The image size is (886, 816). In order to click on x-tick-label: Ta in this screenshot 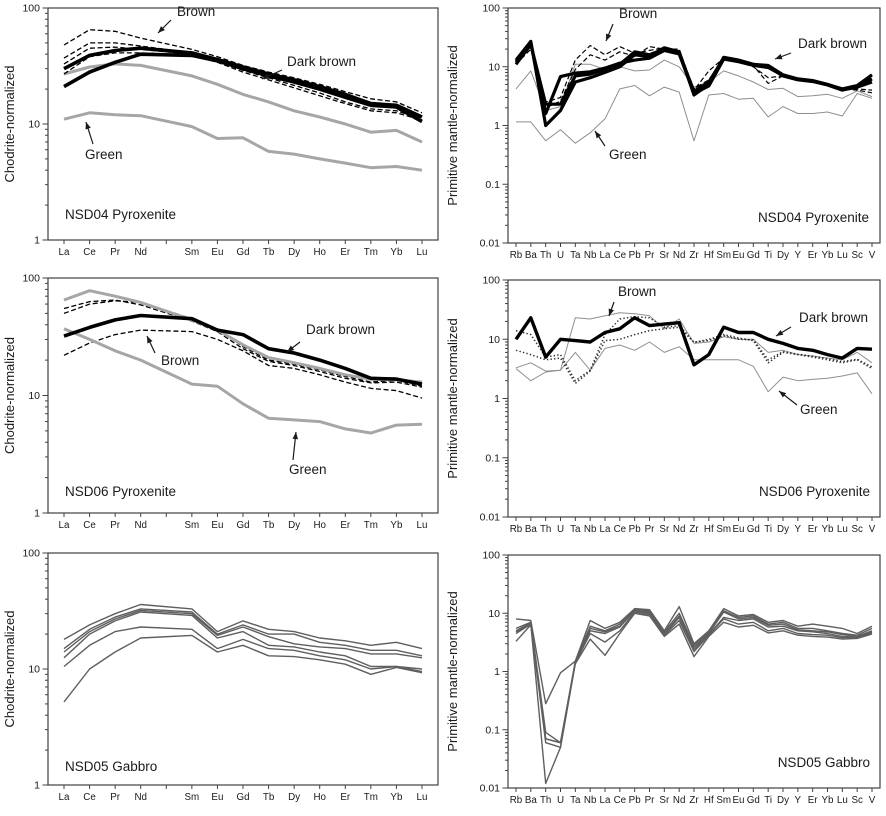, I will do `click(575, 529)`.